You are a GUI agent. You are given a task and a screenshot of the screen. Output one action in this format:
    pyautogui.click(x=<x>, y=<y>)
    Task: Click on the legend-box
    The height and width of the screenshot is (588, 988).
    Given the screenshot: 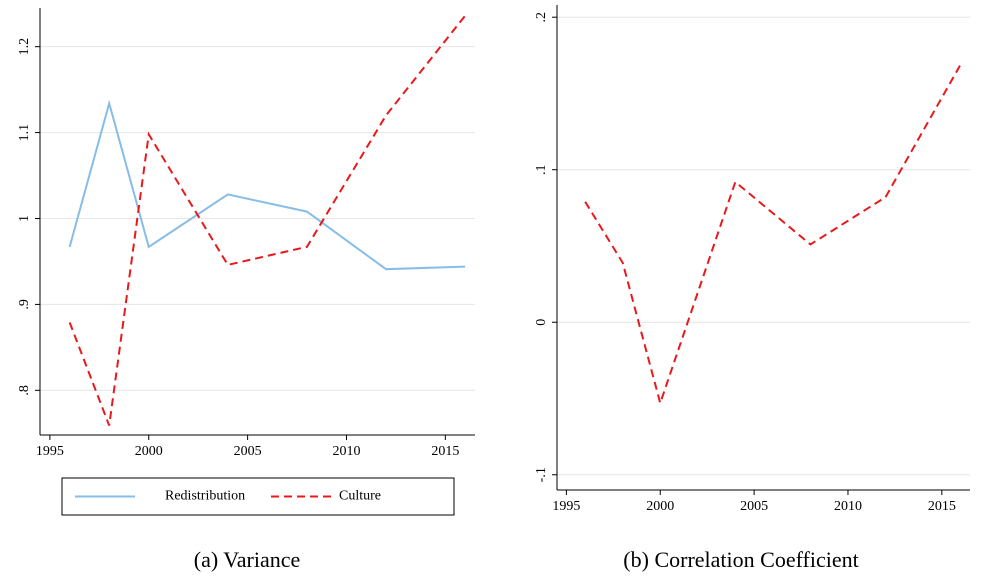 What is the action you would take?
    pyautogui.click(x=258, y=496)
    